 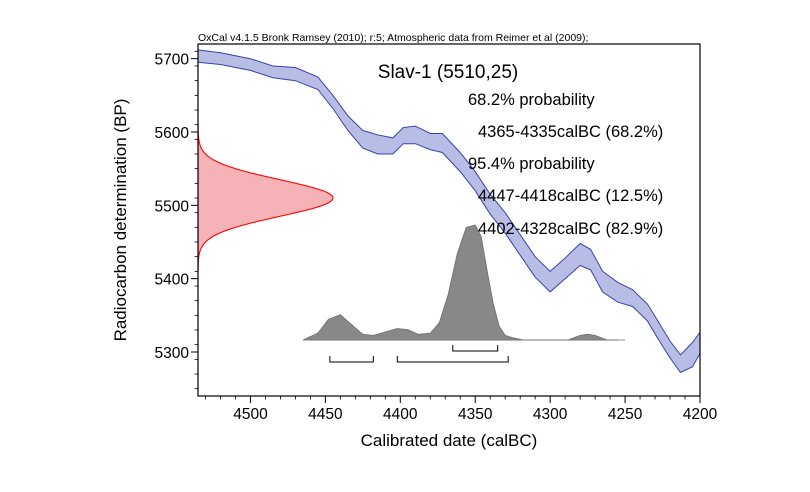 I want to click on x-tick-label: 4300, so click(x=550, y=414).